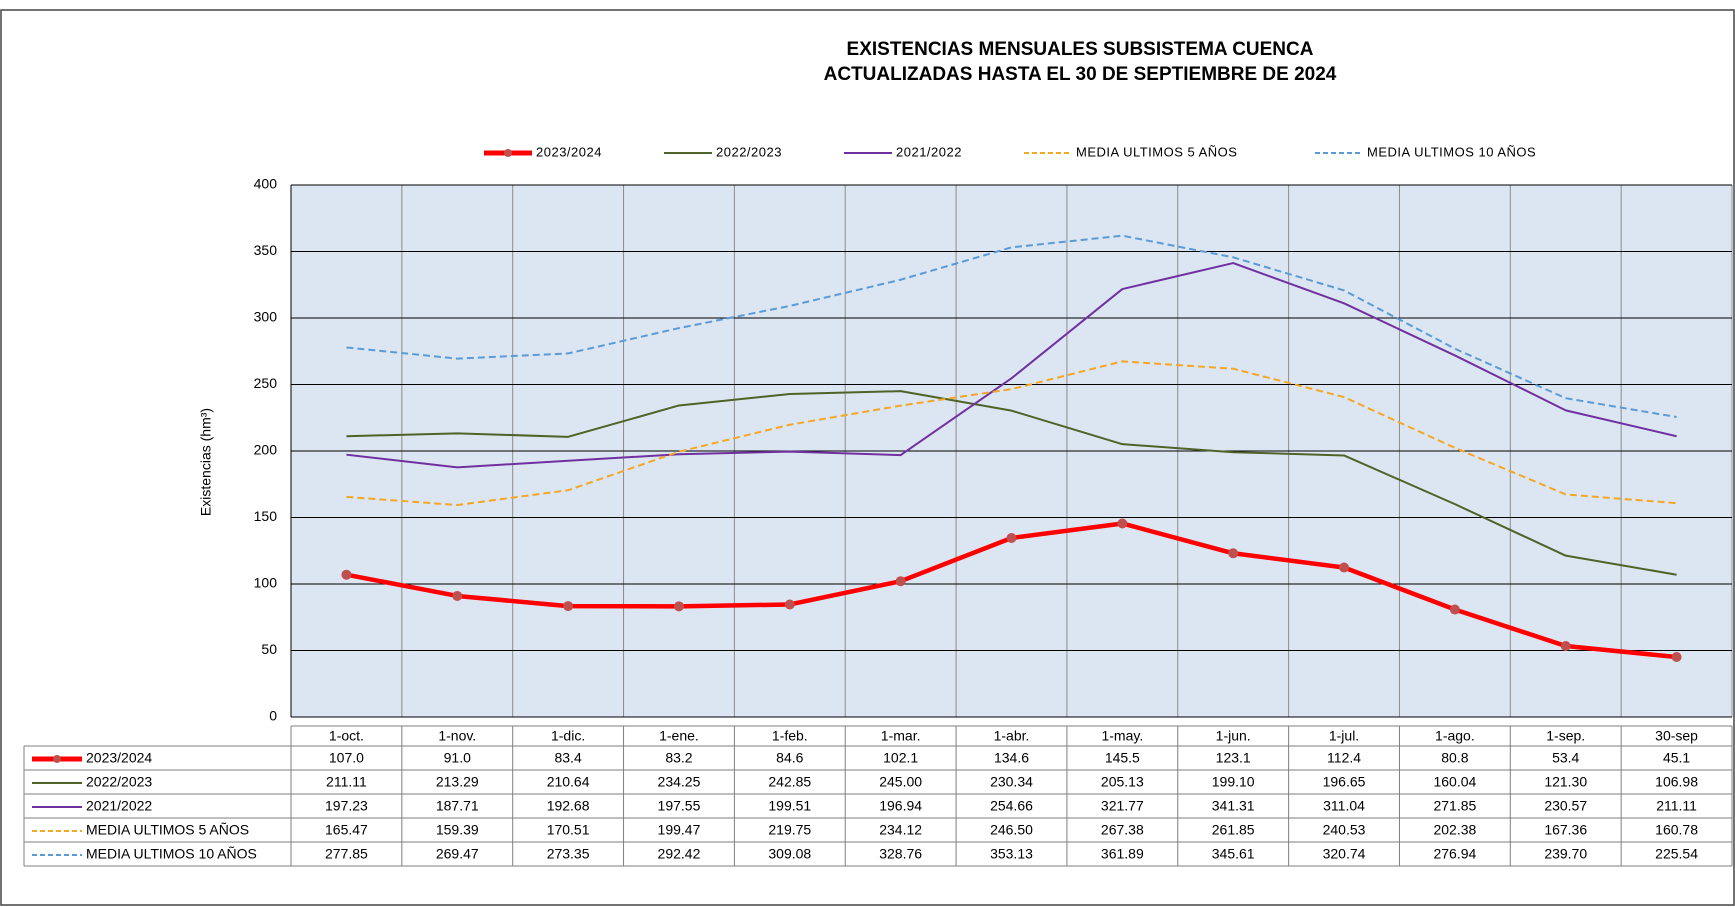 The height and width of the screenshot is (907, 1735). What do you see at coordinates (679, 782) in the screenshot?
I see `table-value: 234.25` at bounding box center [679, 782].